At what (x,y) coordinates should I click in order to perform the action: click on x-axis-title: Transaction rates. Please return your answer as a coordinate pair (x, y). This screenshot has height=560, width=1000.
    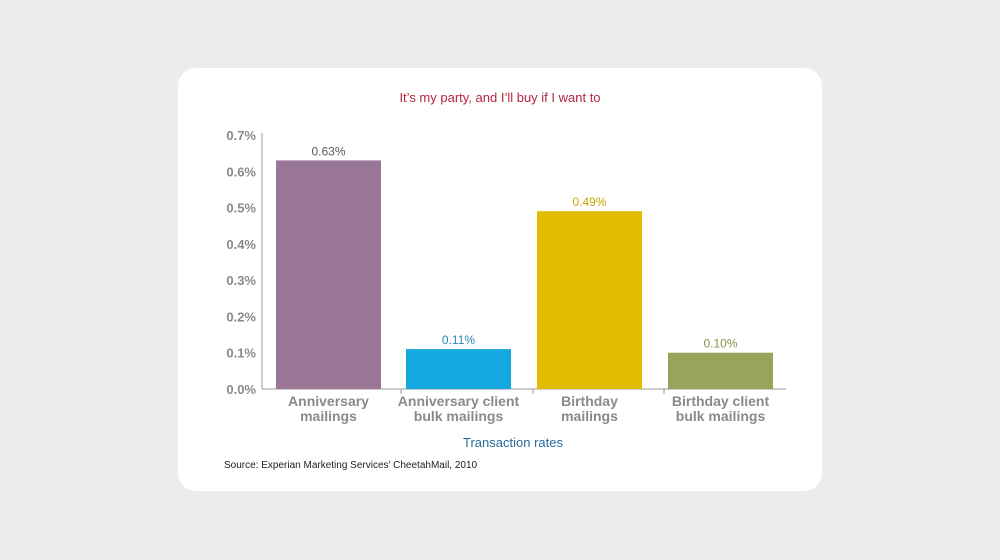
    Looking at the image, I should click on (513, 442).